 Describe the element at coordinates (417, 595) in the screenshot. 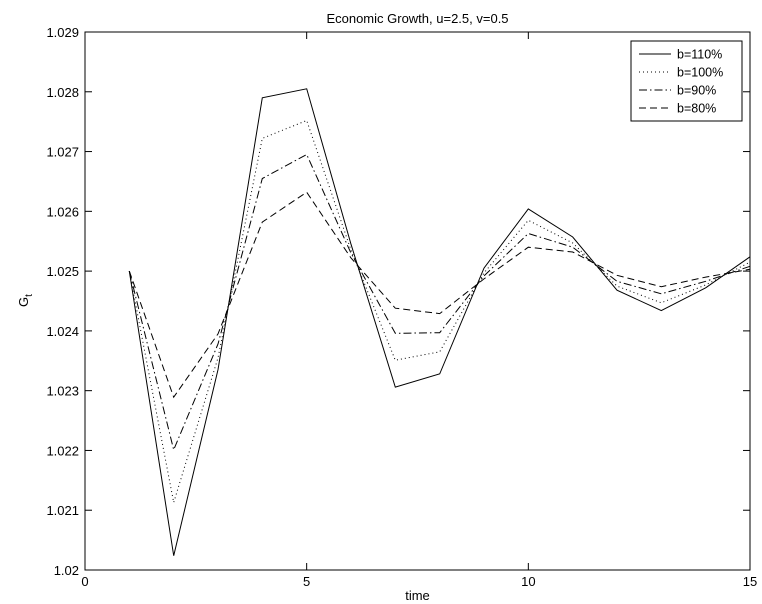

I see `x-axis-label: time` at that location.